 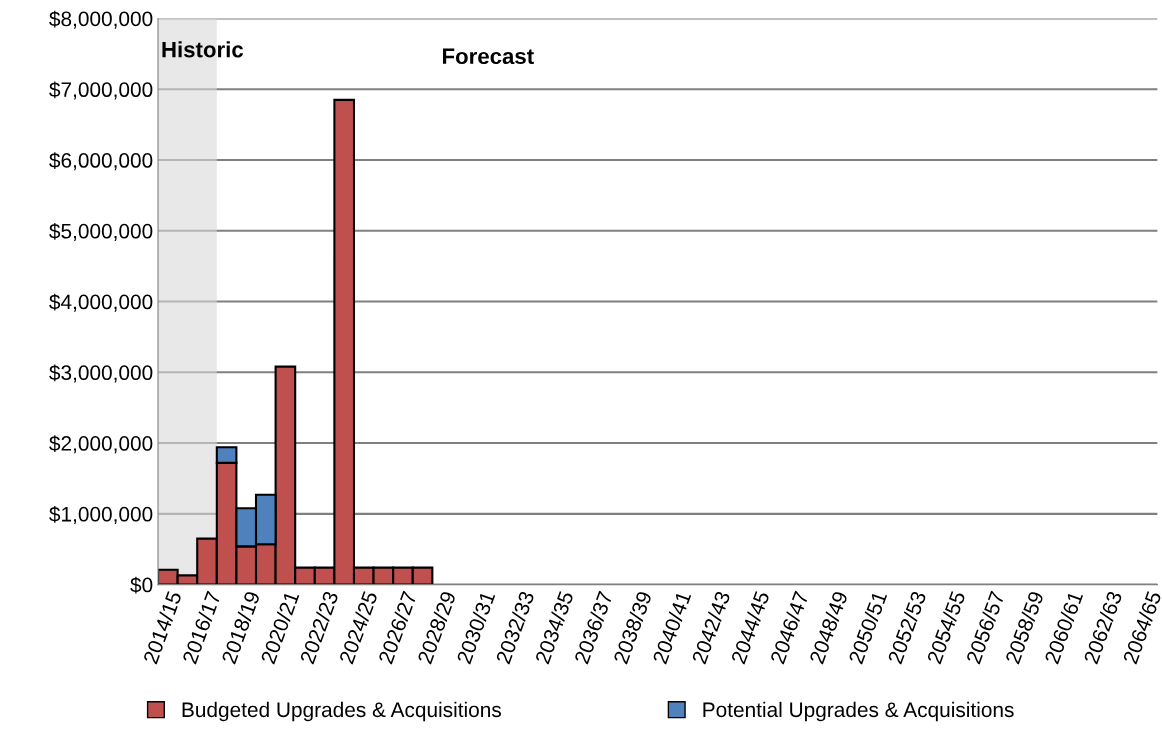 I want to click on legend-label: Budgeted Upgrades & Acquisitions, so click(x=341, y=711).